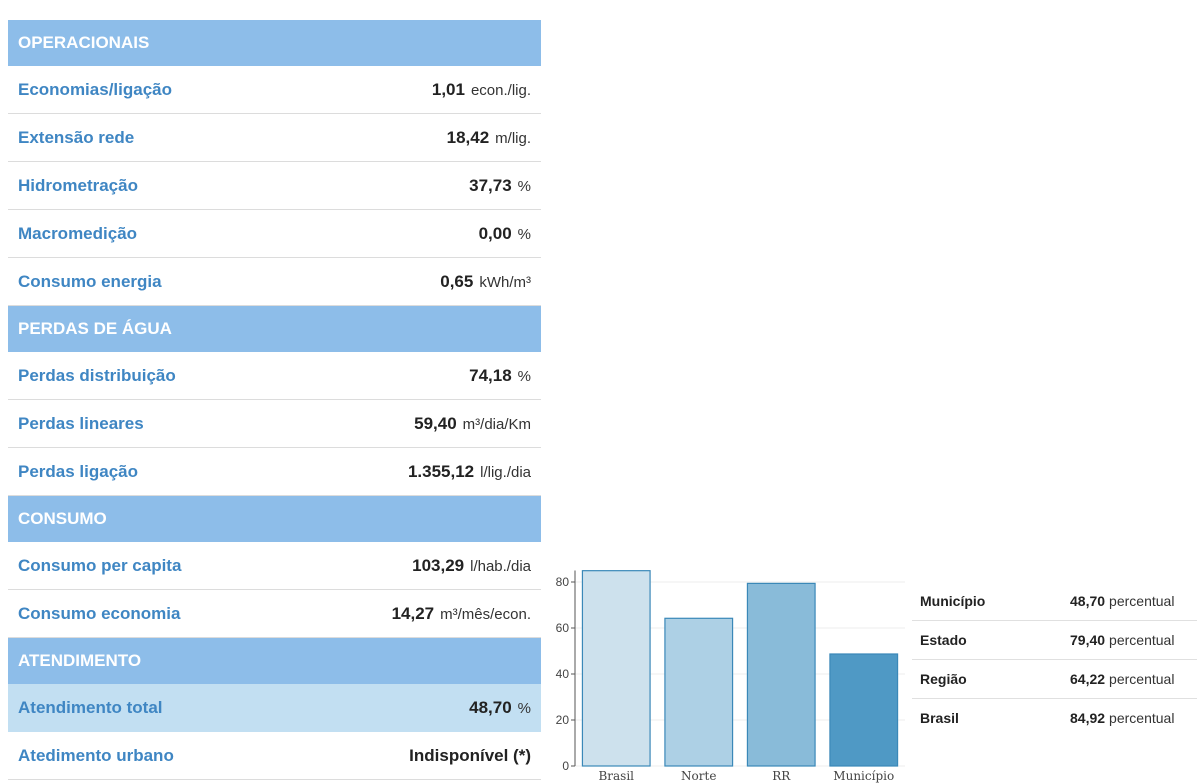 This screenshot has width=1197, height=784. What do you see at coordinates (95, 89) in the screenshot?
I see `indicator-label: Economias/ligação` at bounding box center [95, 89].